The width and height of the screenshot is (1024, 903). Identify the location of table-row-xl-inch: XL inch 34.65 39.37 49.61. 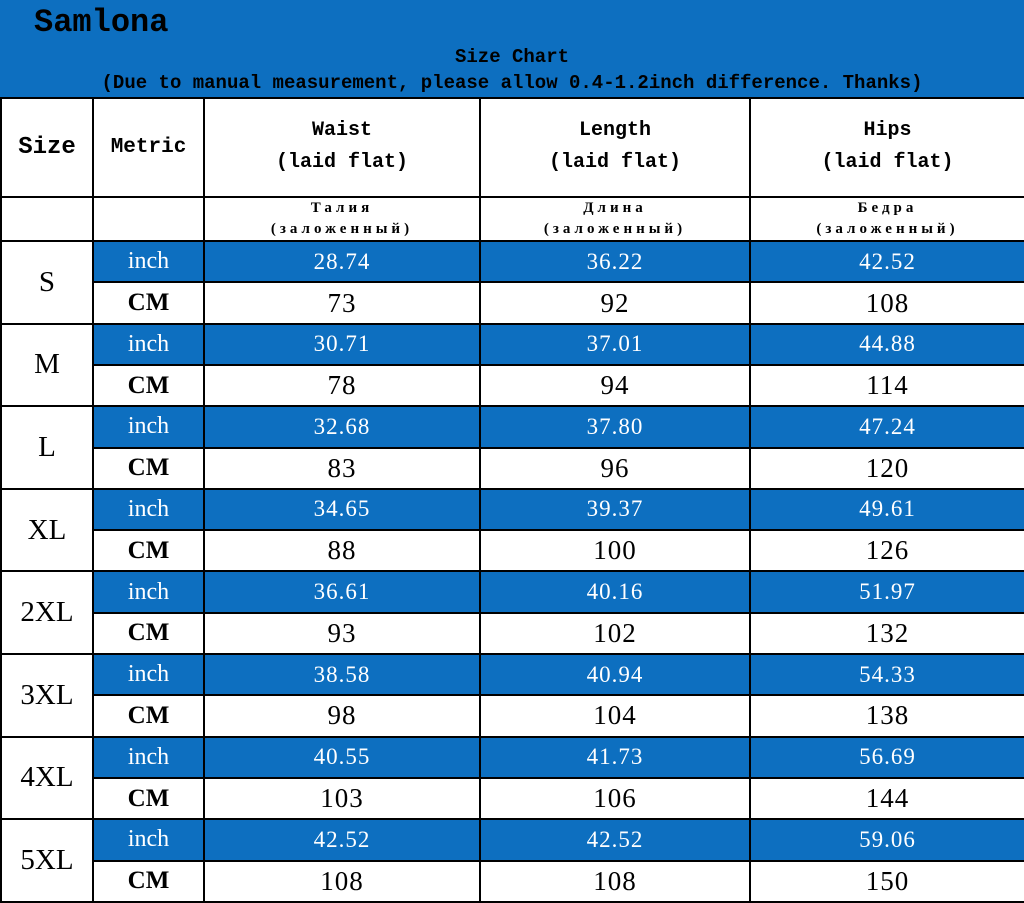
(512, 530).